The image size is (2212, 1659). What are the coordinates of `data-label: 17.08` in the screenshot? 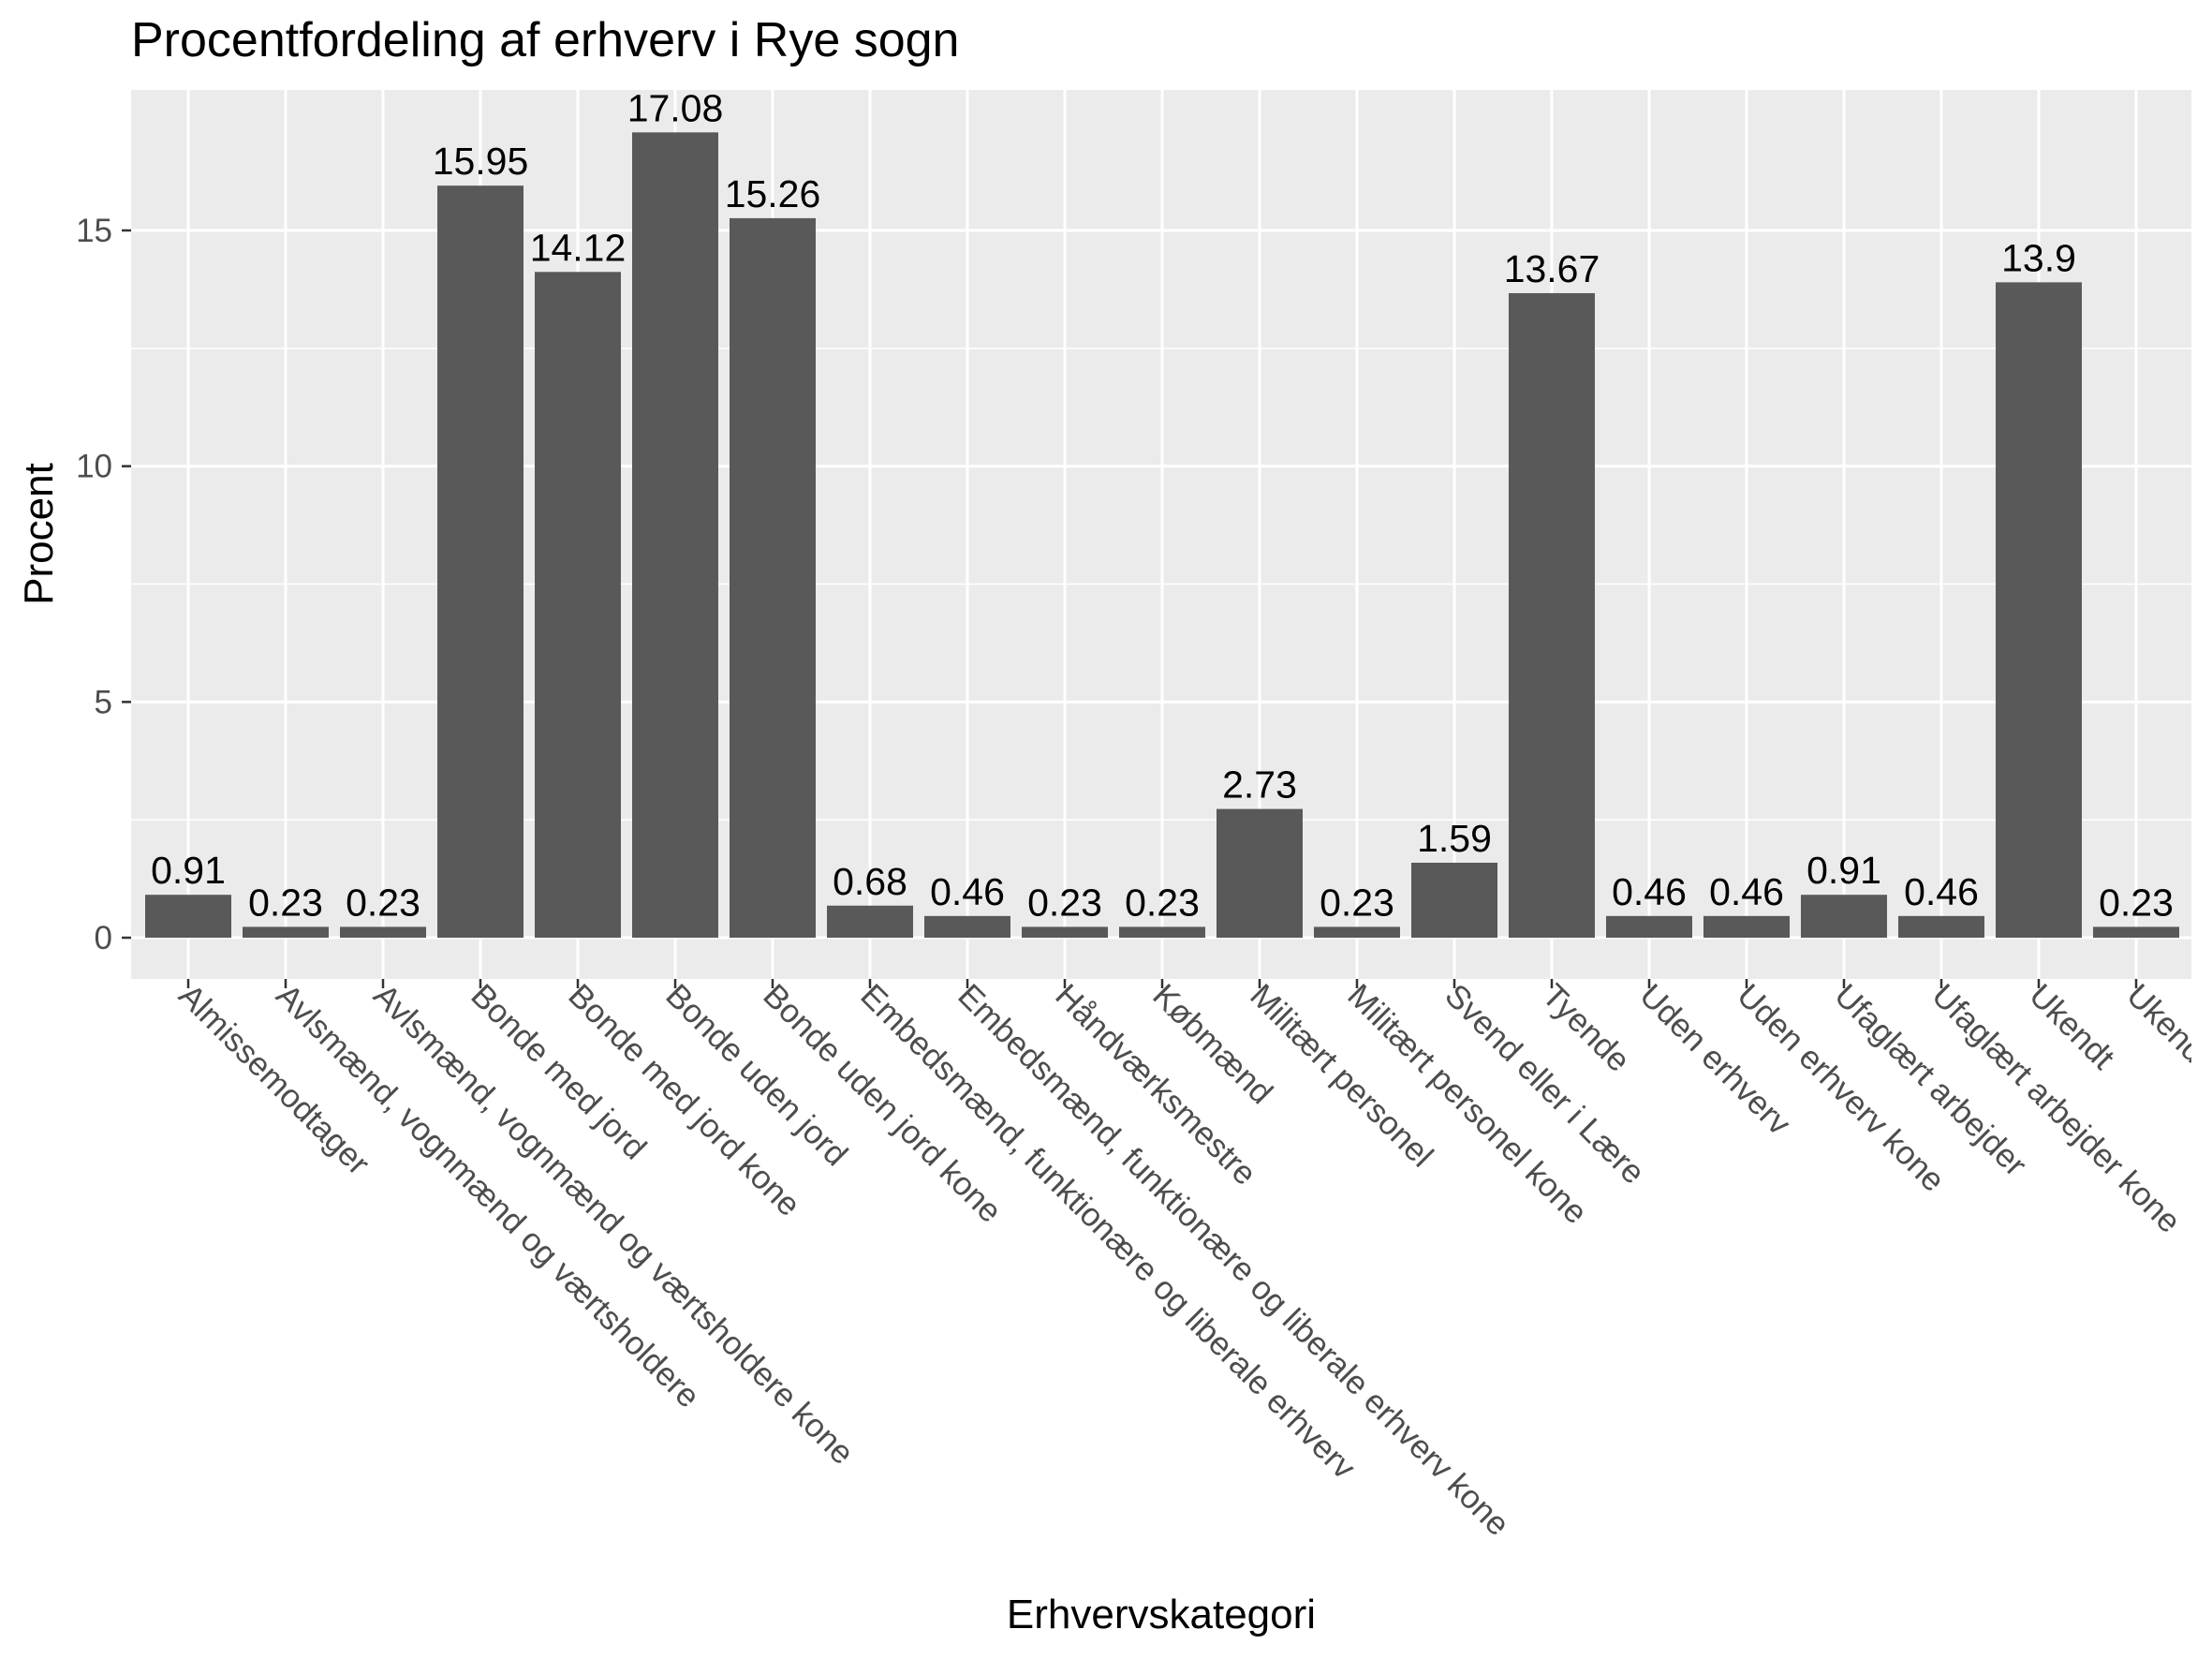 It's located at (676, 108).